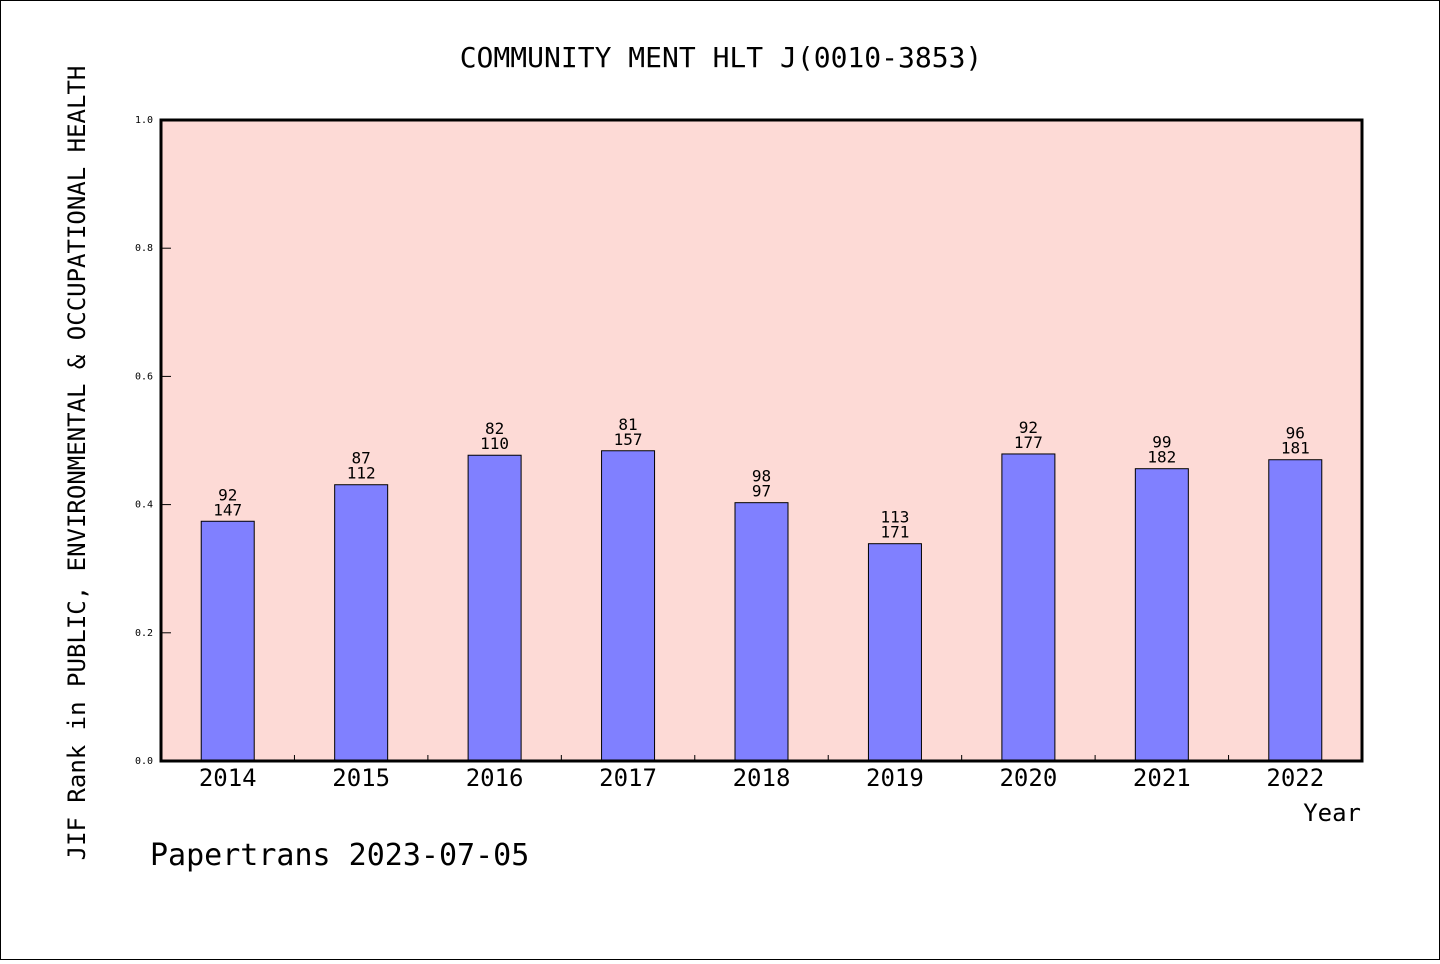 This screenshot has width=1440, height=964. Describe the element at coordinates (144, 761) in the screenshot. I see `y-tick-label: 0.0` at that location.